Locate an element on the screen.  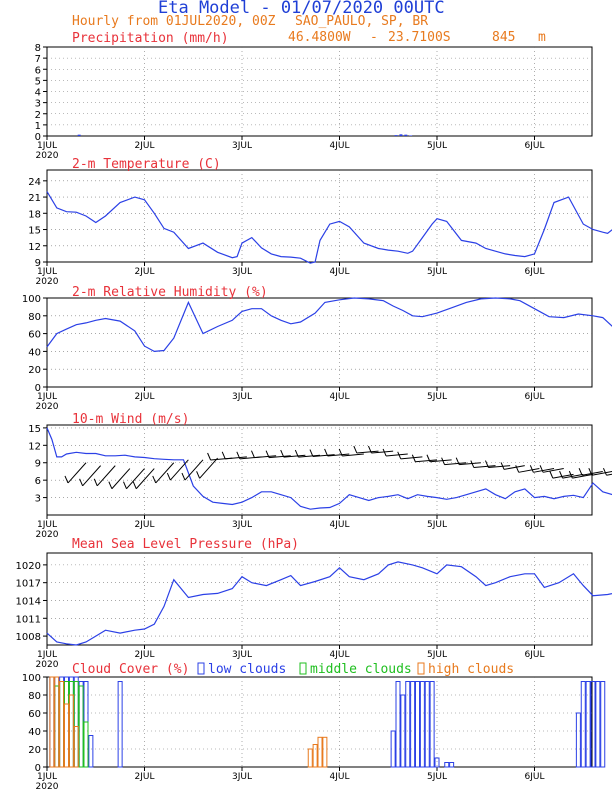
panel-frame is located at coordinates (319, 342).